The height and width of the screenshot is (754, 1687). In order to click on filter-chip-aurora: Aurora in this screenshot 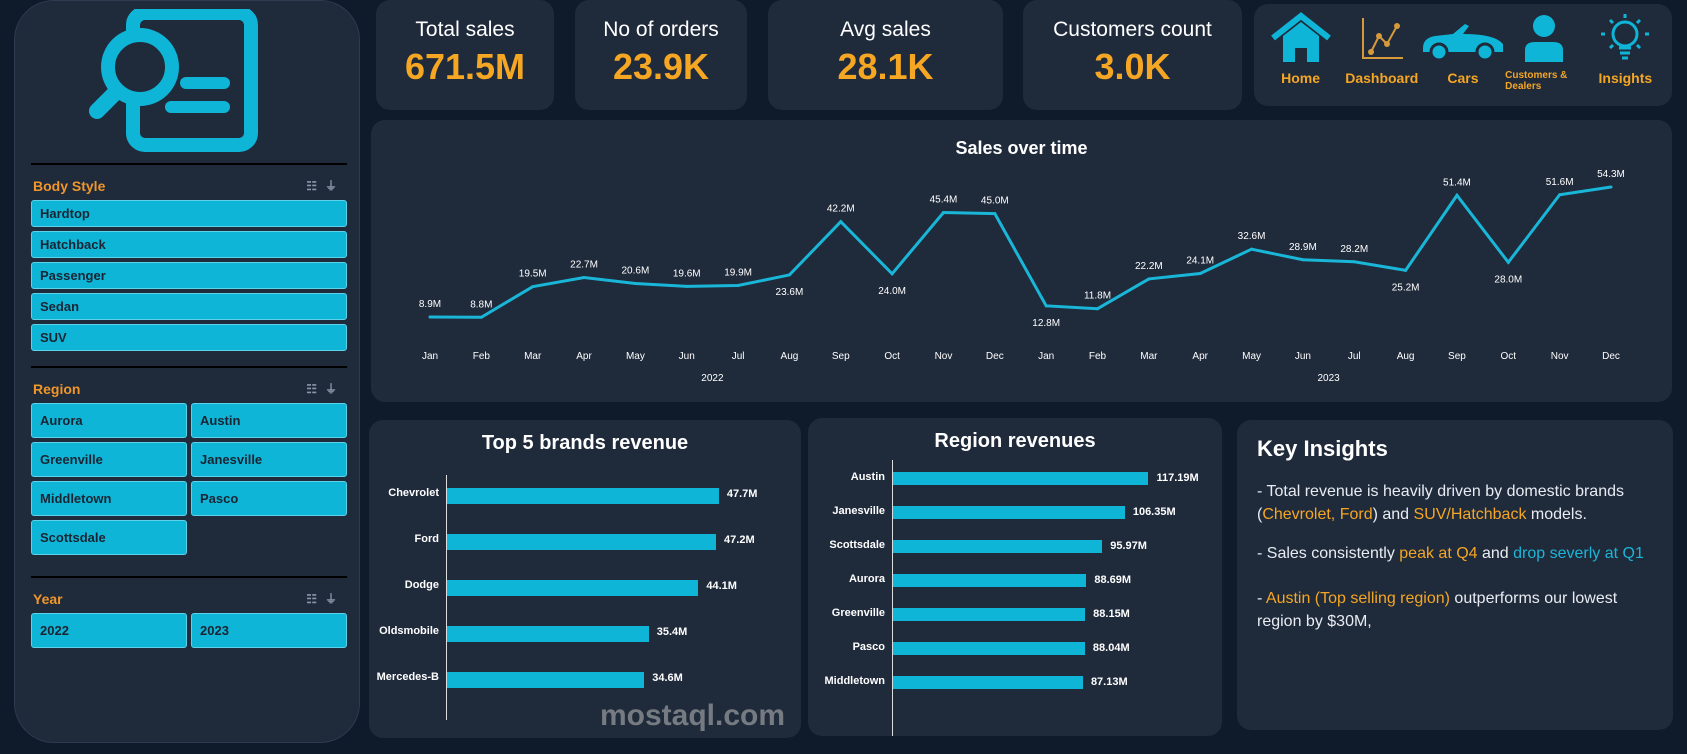, I will do `click(109, 420)`.